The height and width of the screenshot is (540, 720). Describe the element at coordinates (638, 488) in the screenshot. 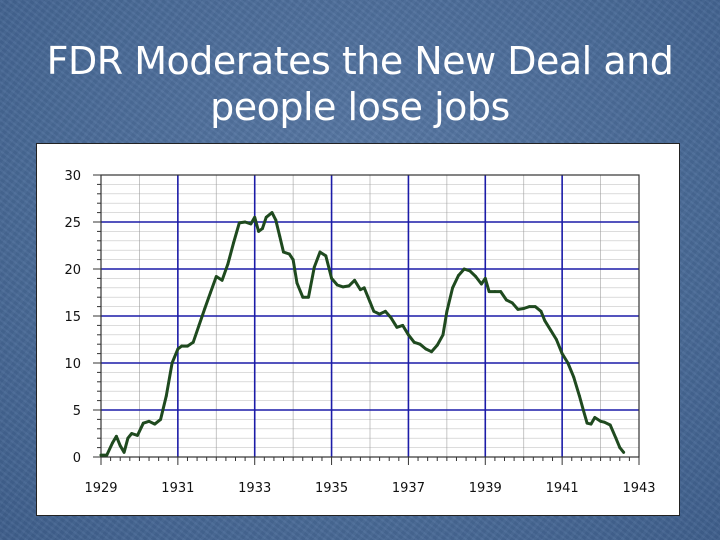

I see `x-tick-label: 1943` at that location.